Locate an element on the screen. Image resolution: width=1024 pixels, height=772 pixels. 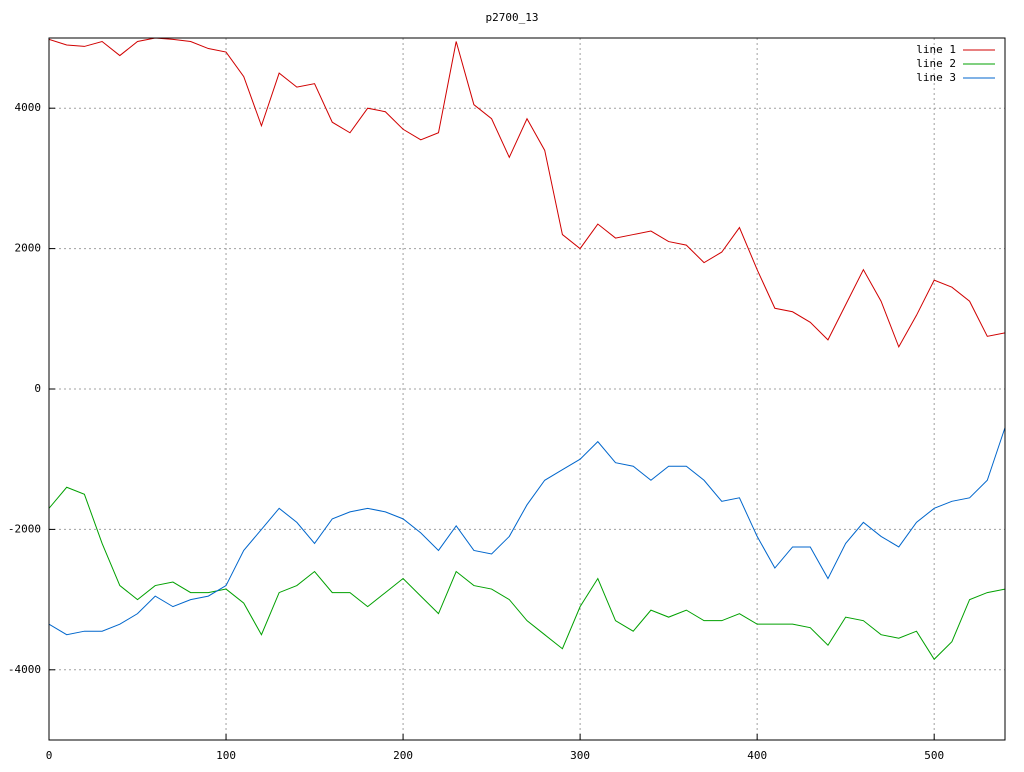
y-tick-label: -4000 is located at coordinates (24, 669).